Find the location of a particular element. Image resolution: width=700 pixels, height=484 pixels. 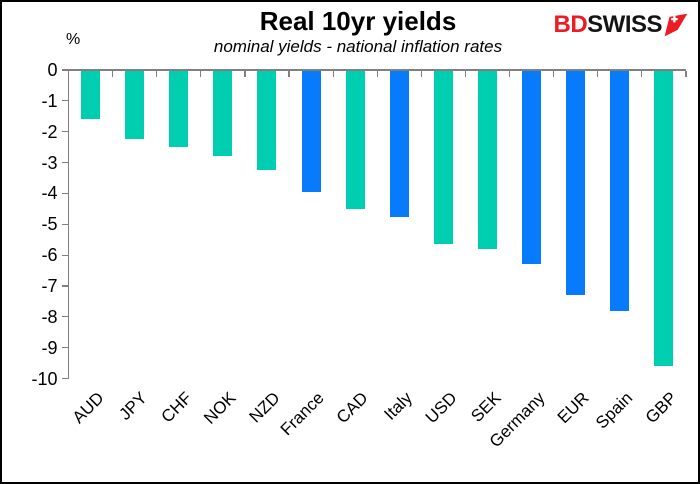

x-axis-label-GBP: GBP is located at coordinates (661, 407).